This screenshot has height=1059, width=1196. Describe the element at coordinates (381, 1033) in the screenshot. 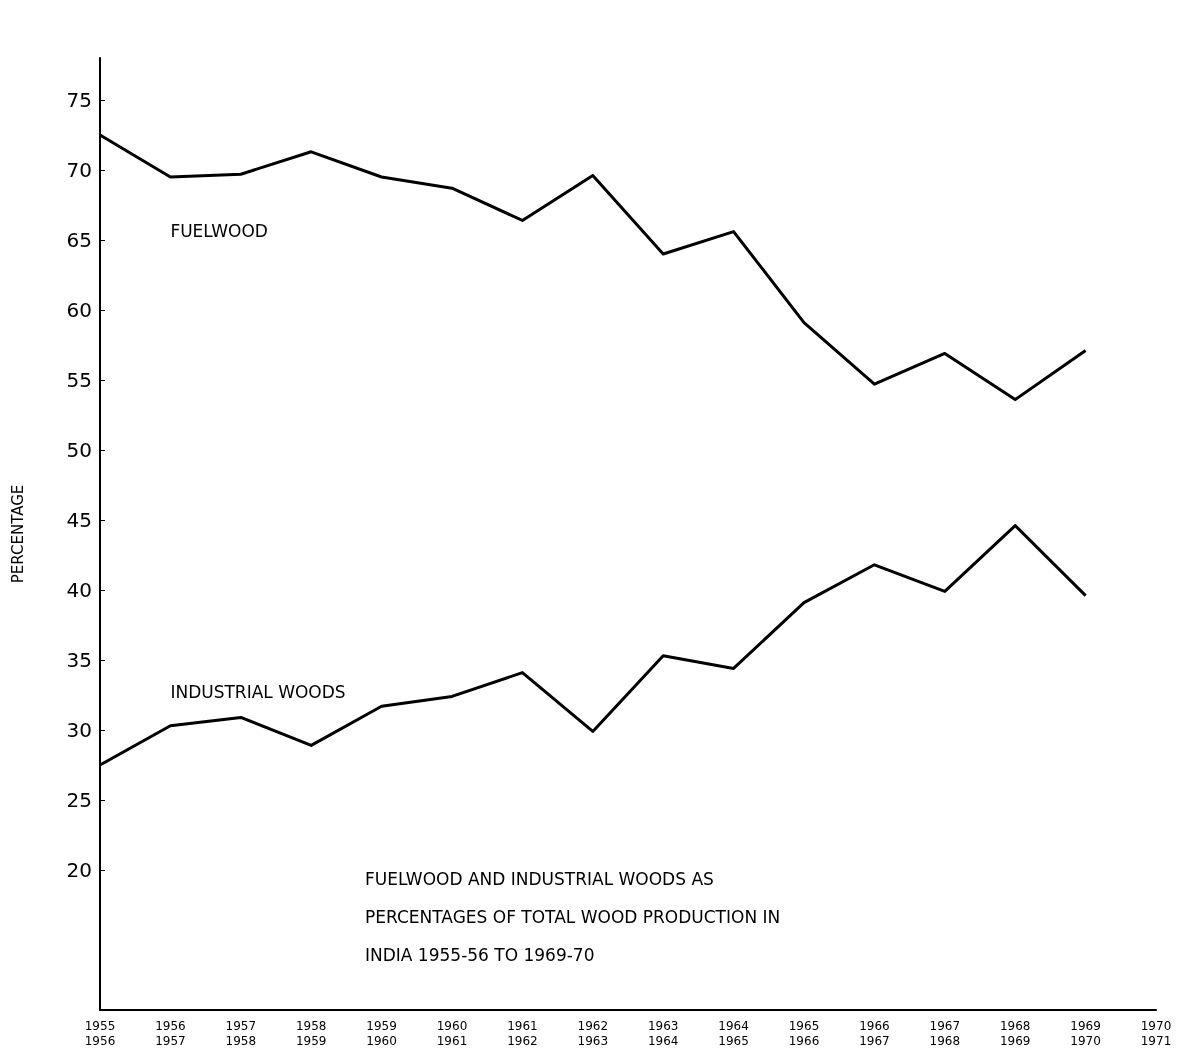

I see `x-tick-label: 1959 1960` at that location.